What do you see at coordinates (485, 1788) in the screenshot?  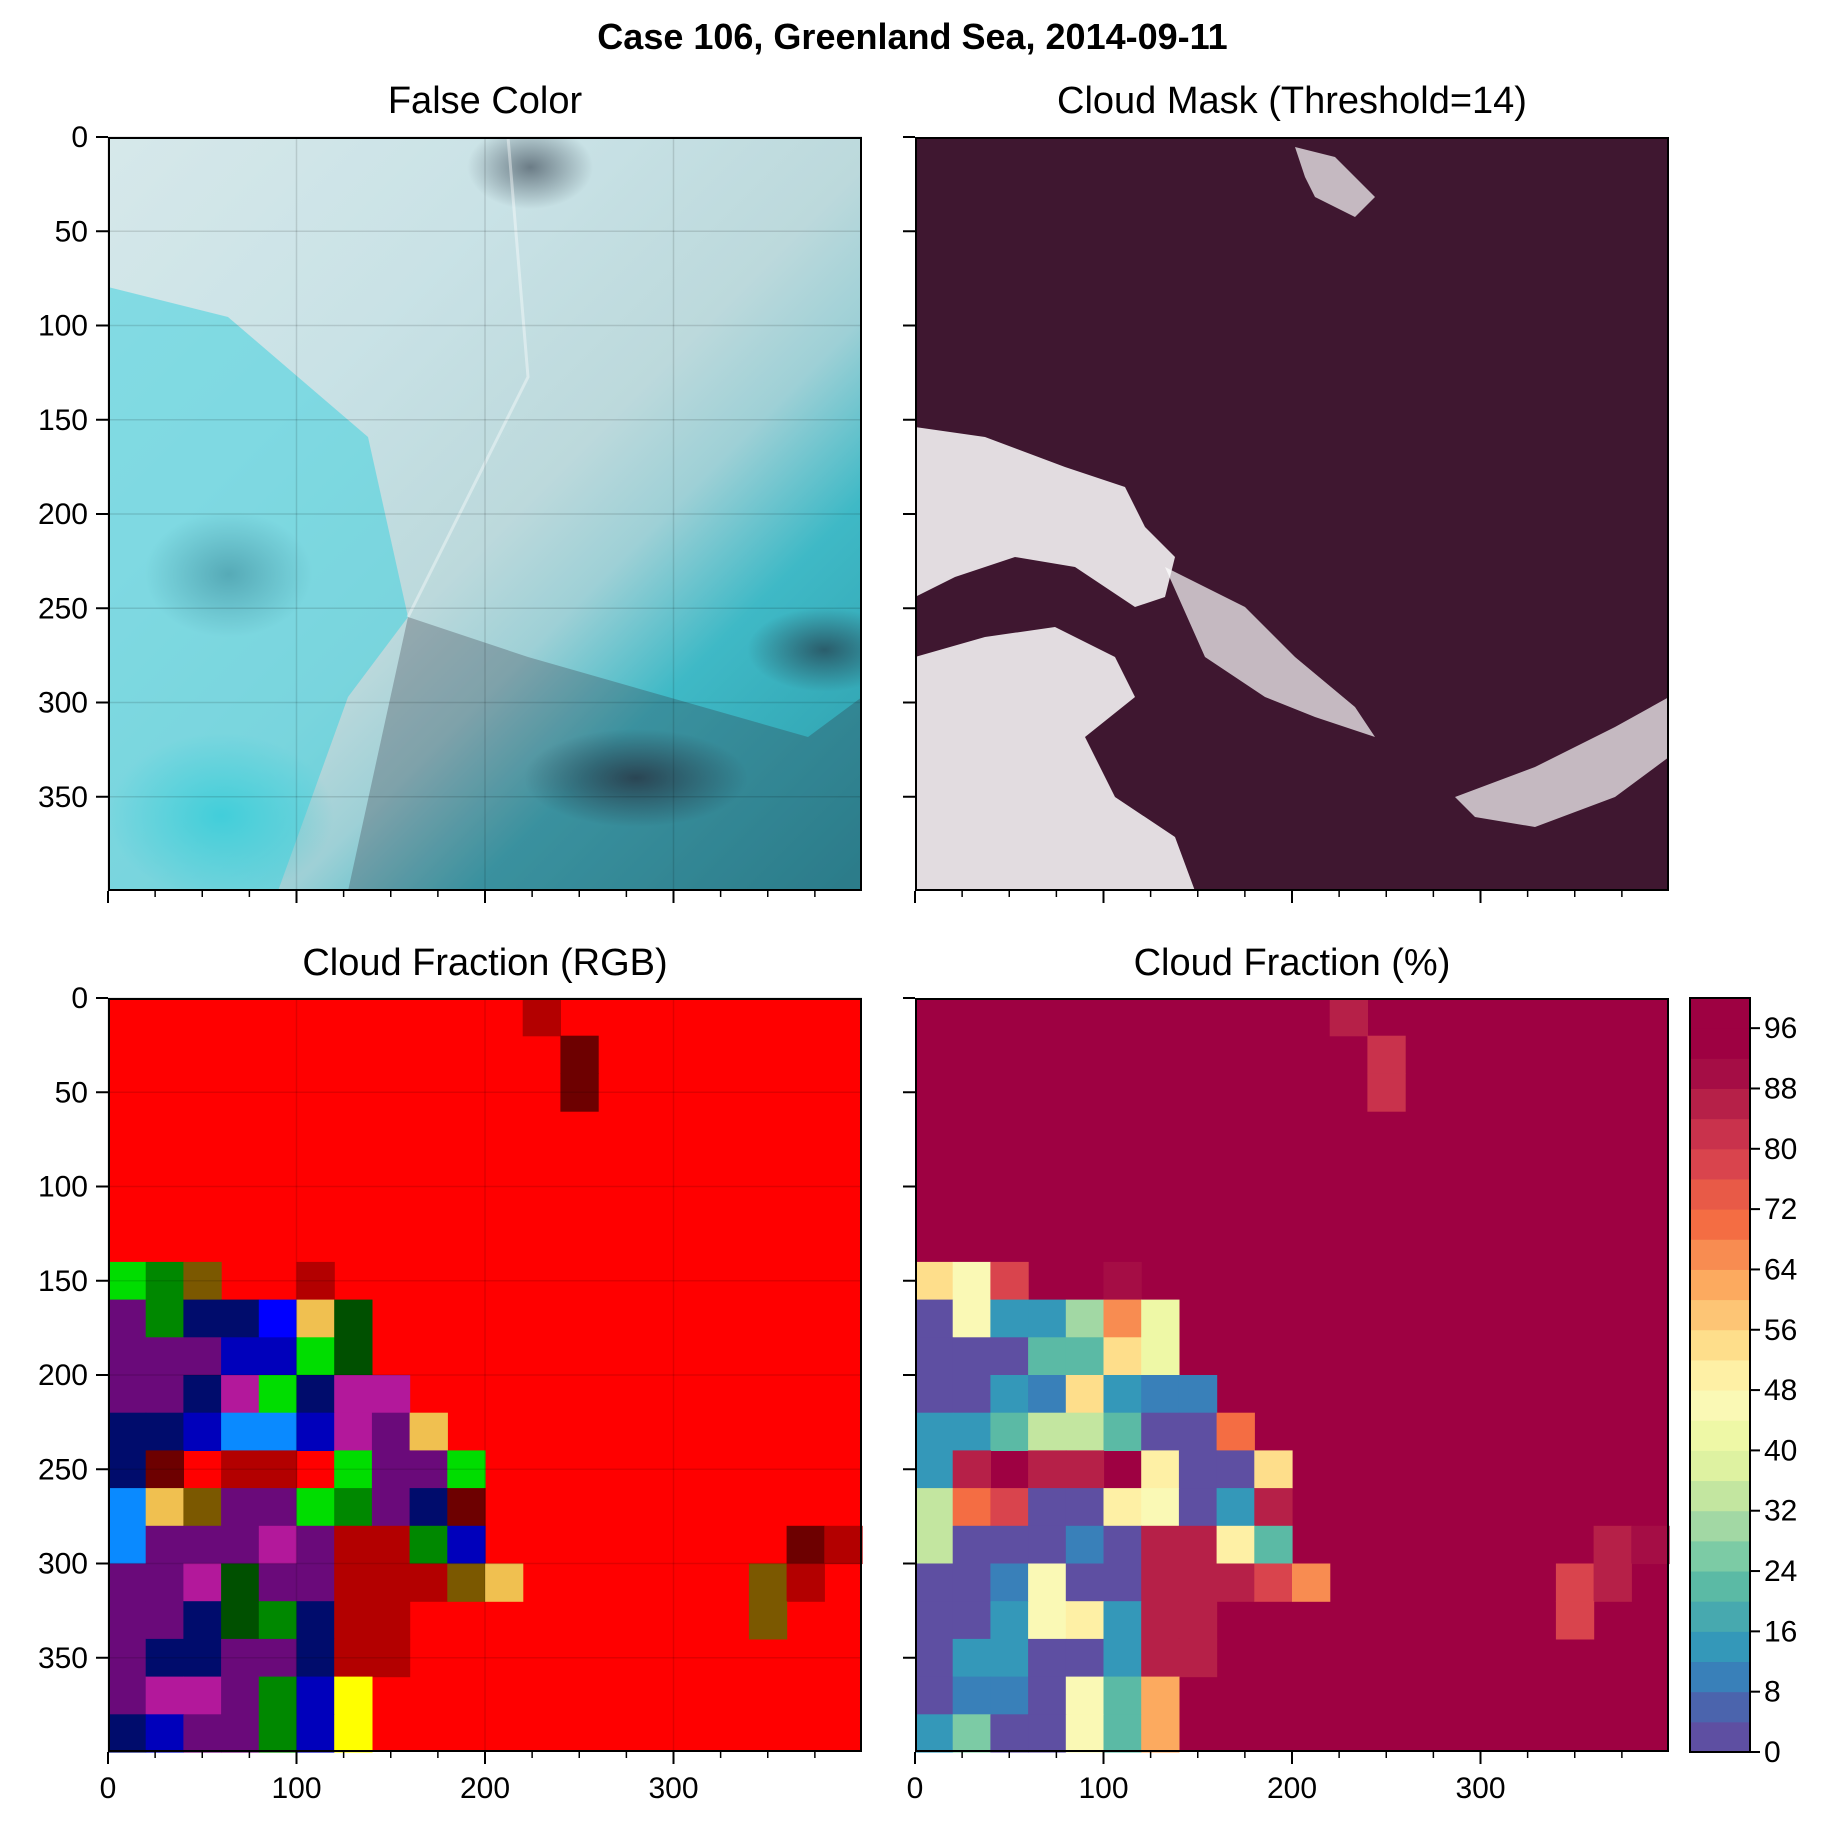 I see `x-tick-label: 200` at bounding box center [485, 1788].